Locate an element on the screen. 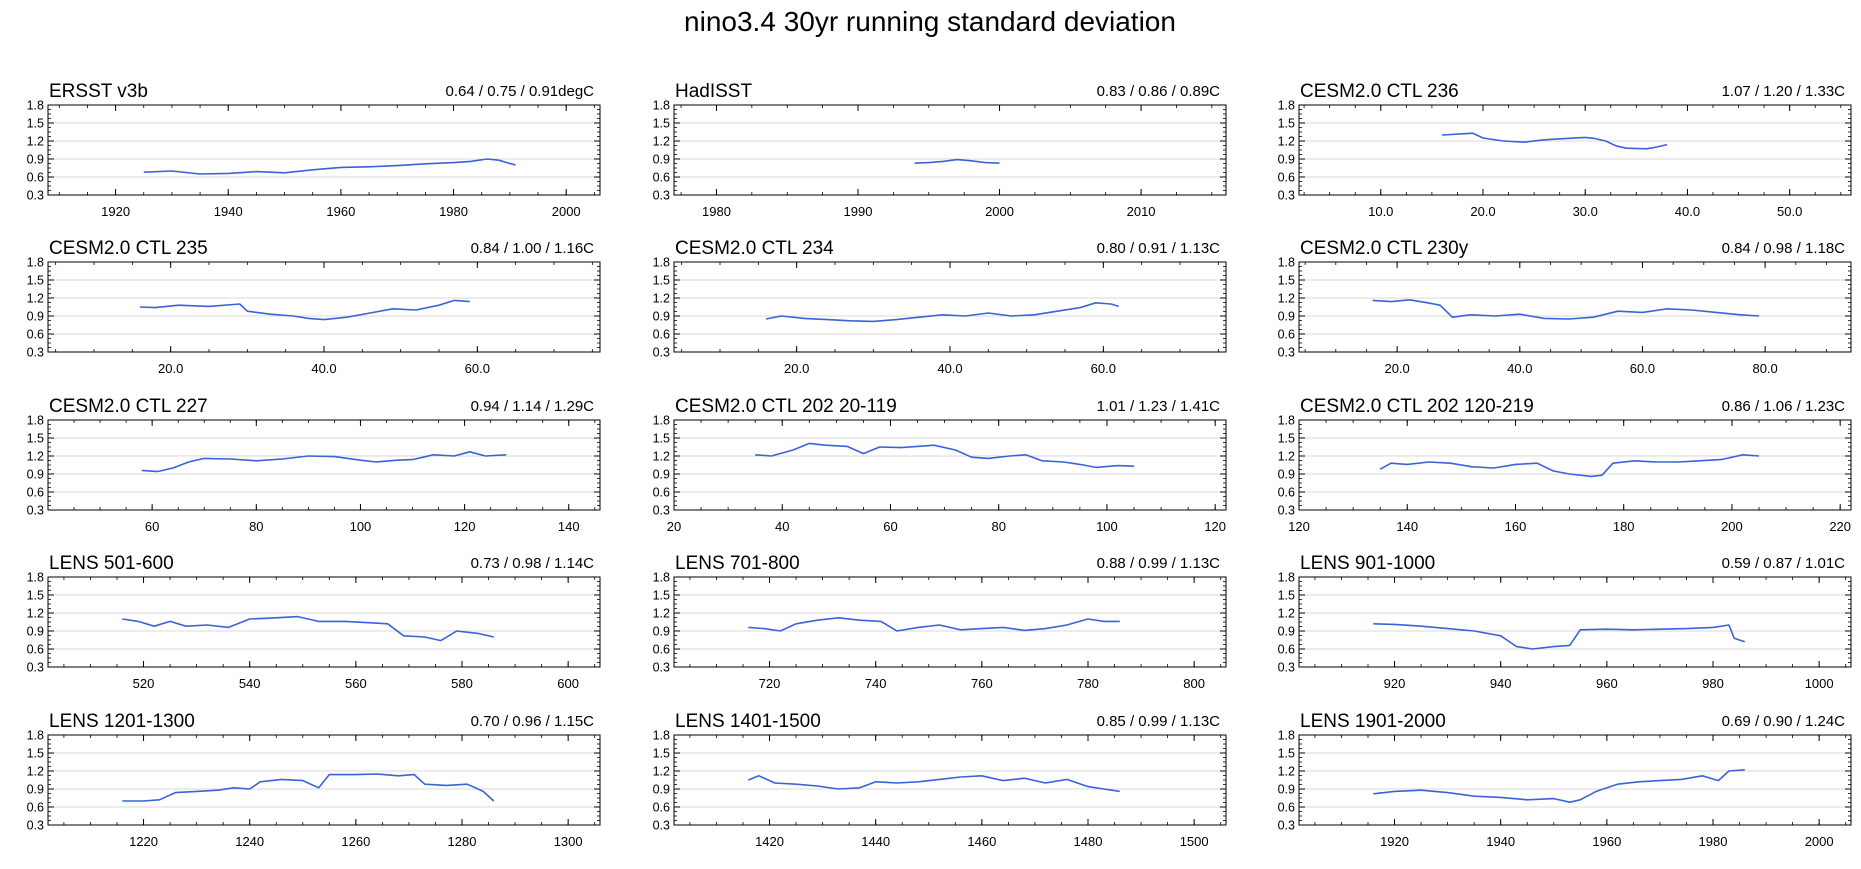  panel-stats: 1.01 / 1.23 / 1.41C is located at coordinates (1159, 406).